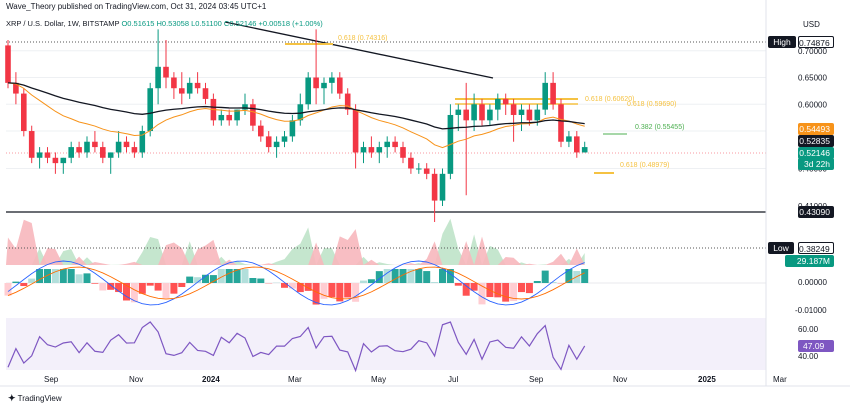 The image size is (850, 409). Describe the element at coordinates (808, 329) in the screenshot. I see `rsi-tick-label: 60.00` at that location.